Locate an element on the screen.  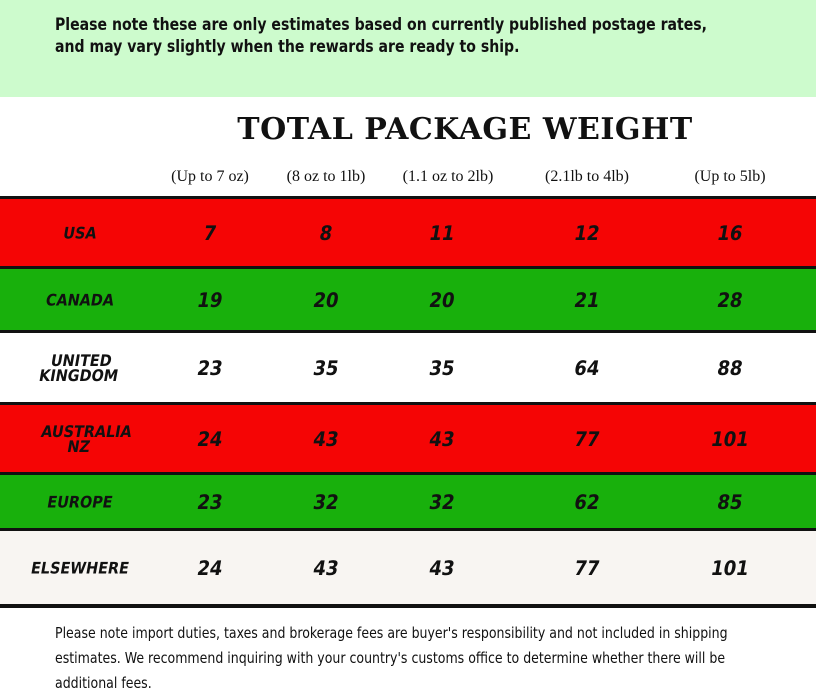
table-row: Europe 23 32 32 62 85 is located at coordinates (408, 500).